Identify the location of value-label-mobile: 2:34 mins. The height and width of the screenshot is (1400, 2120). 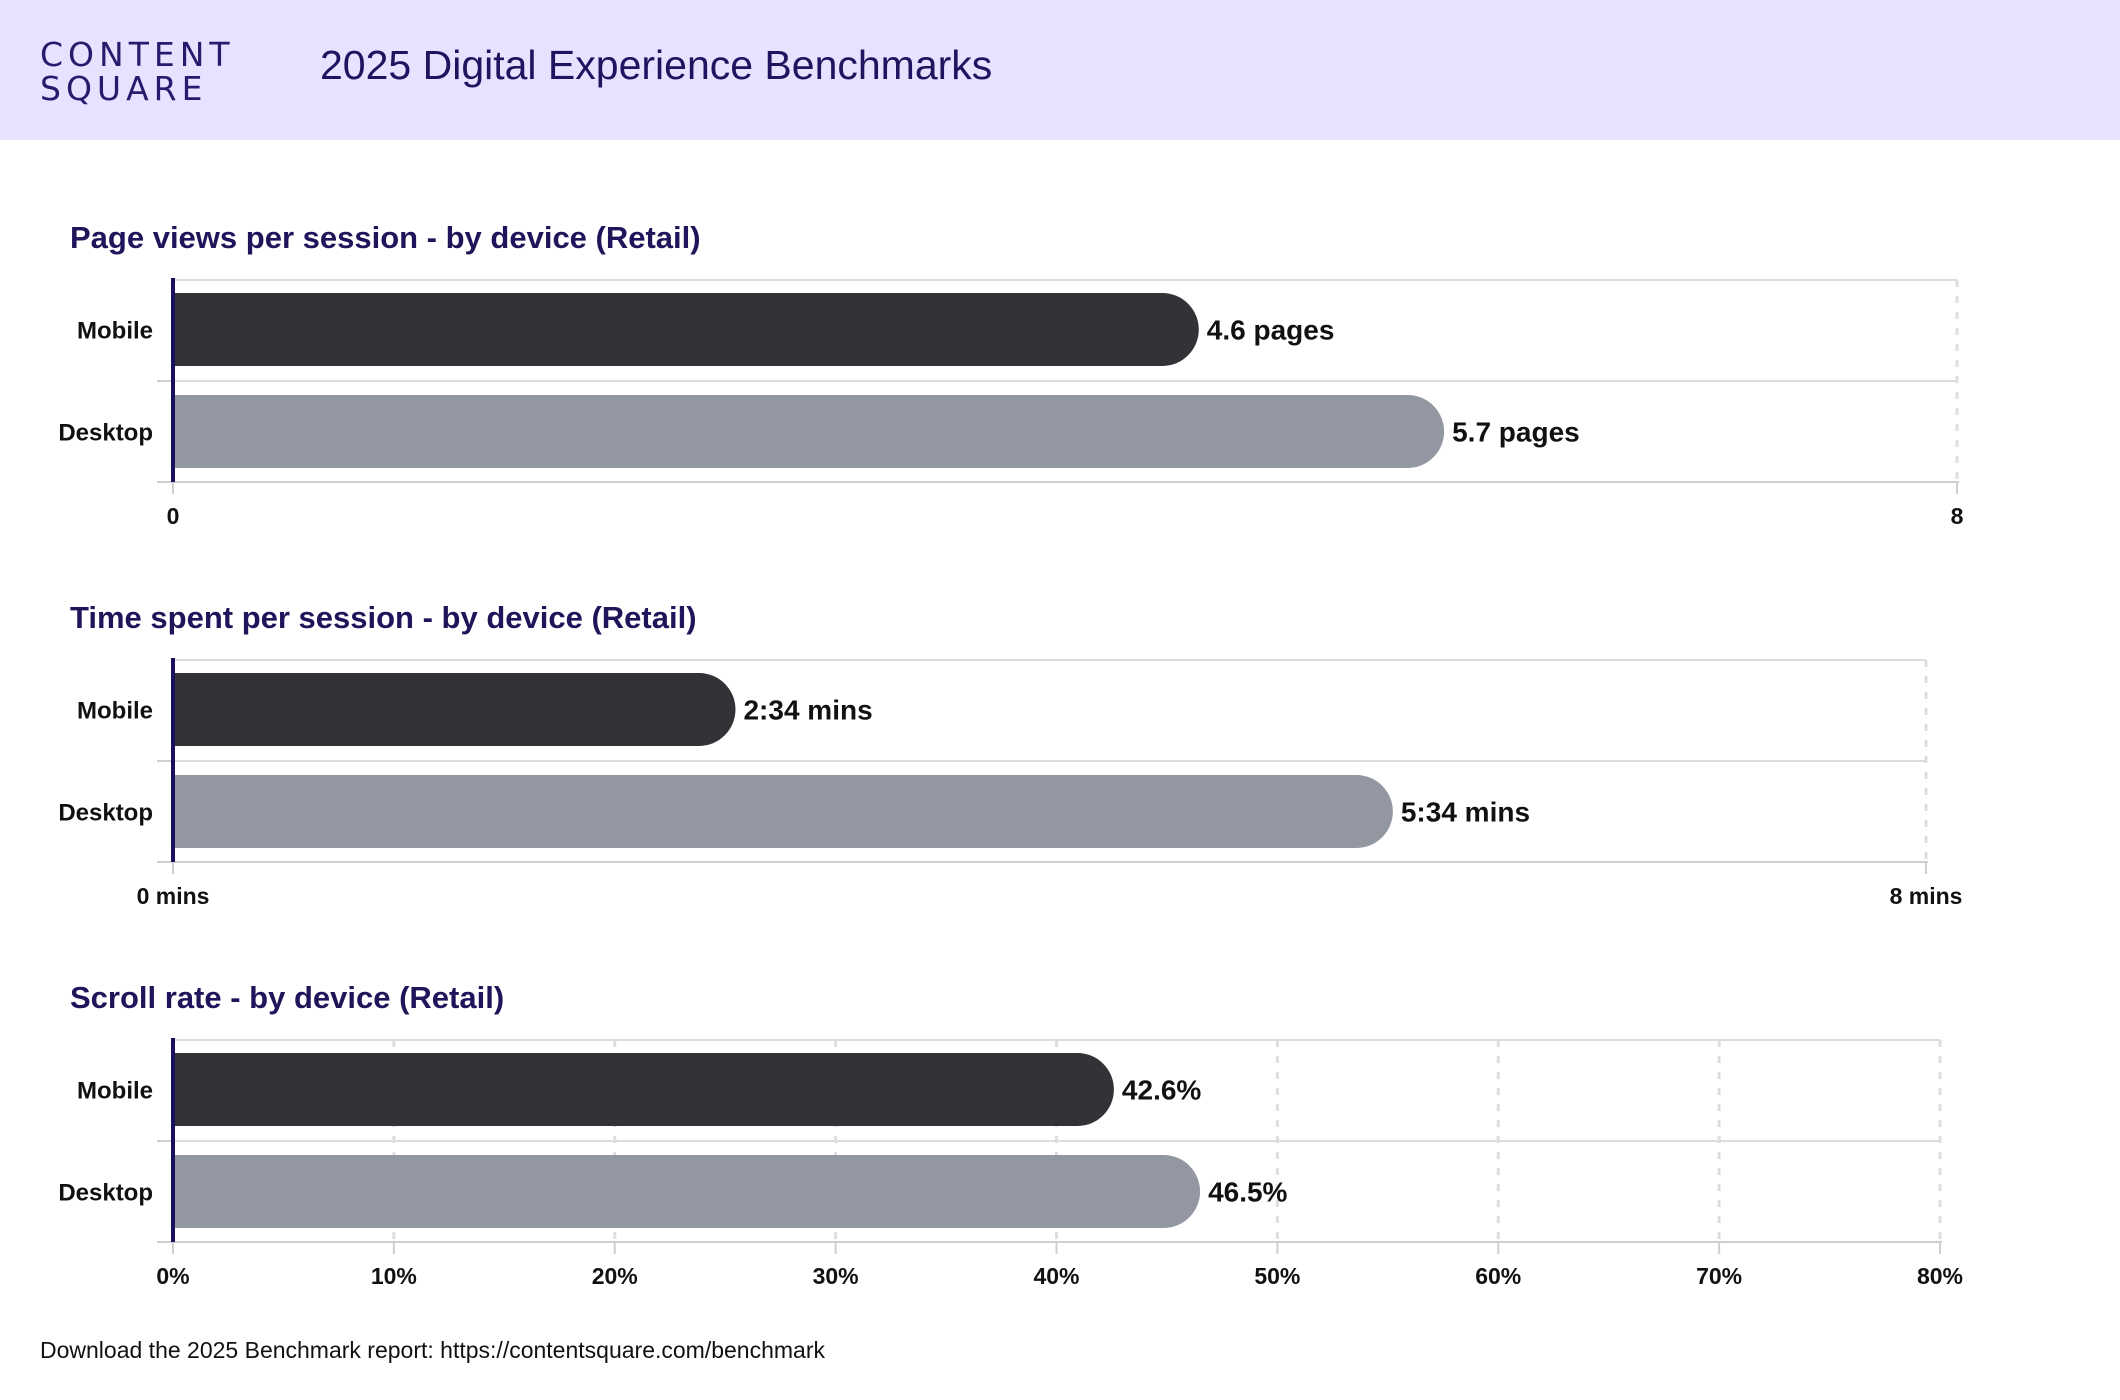
(807, 710).